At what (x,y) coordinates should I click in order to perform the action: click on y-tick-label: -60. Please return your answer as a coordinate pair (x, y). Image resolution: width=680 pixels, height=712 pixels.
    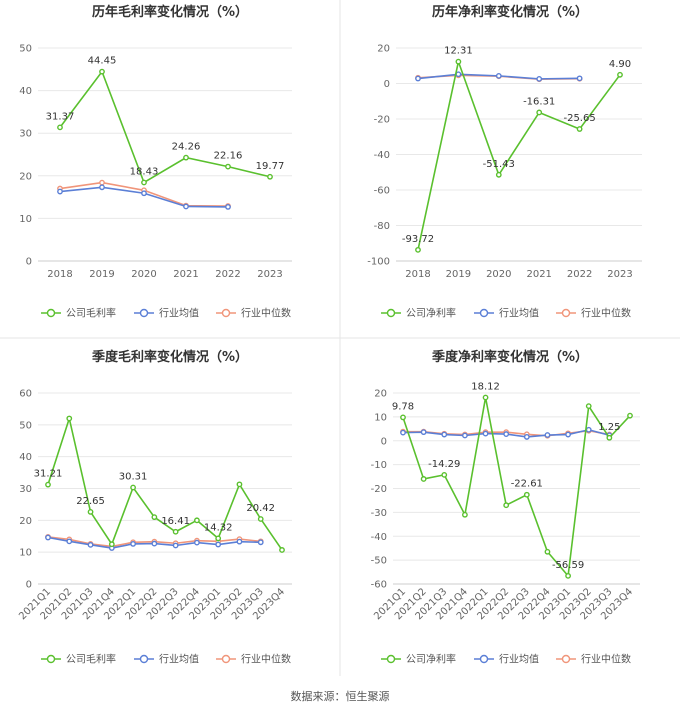
    Looking at the image, I should click on (379, 585).